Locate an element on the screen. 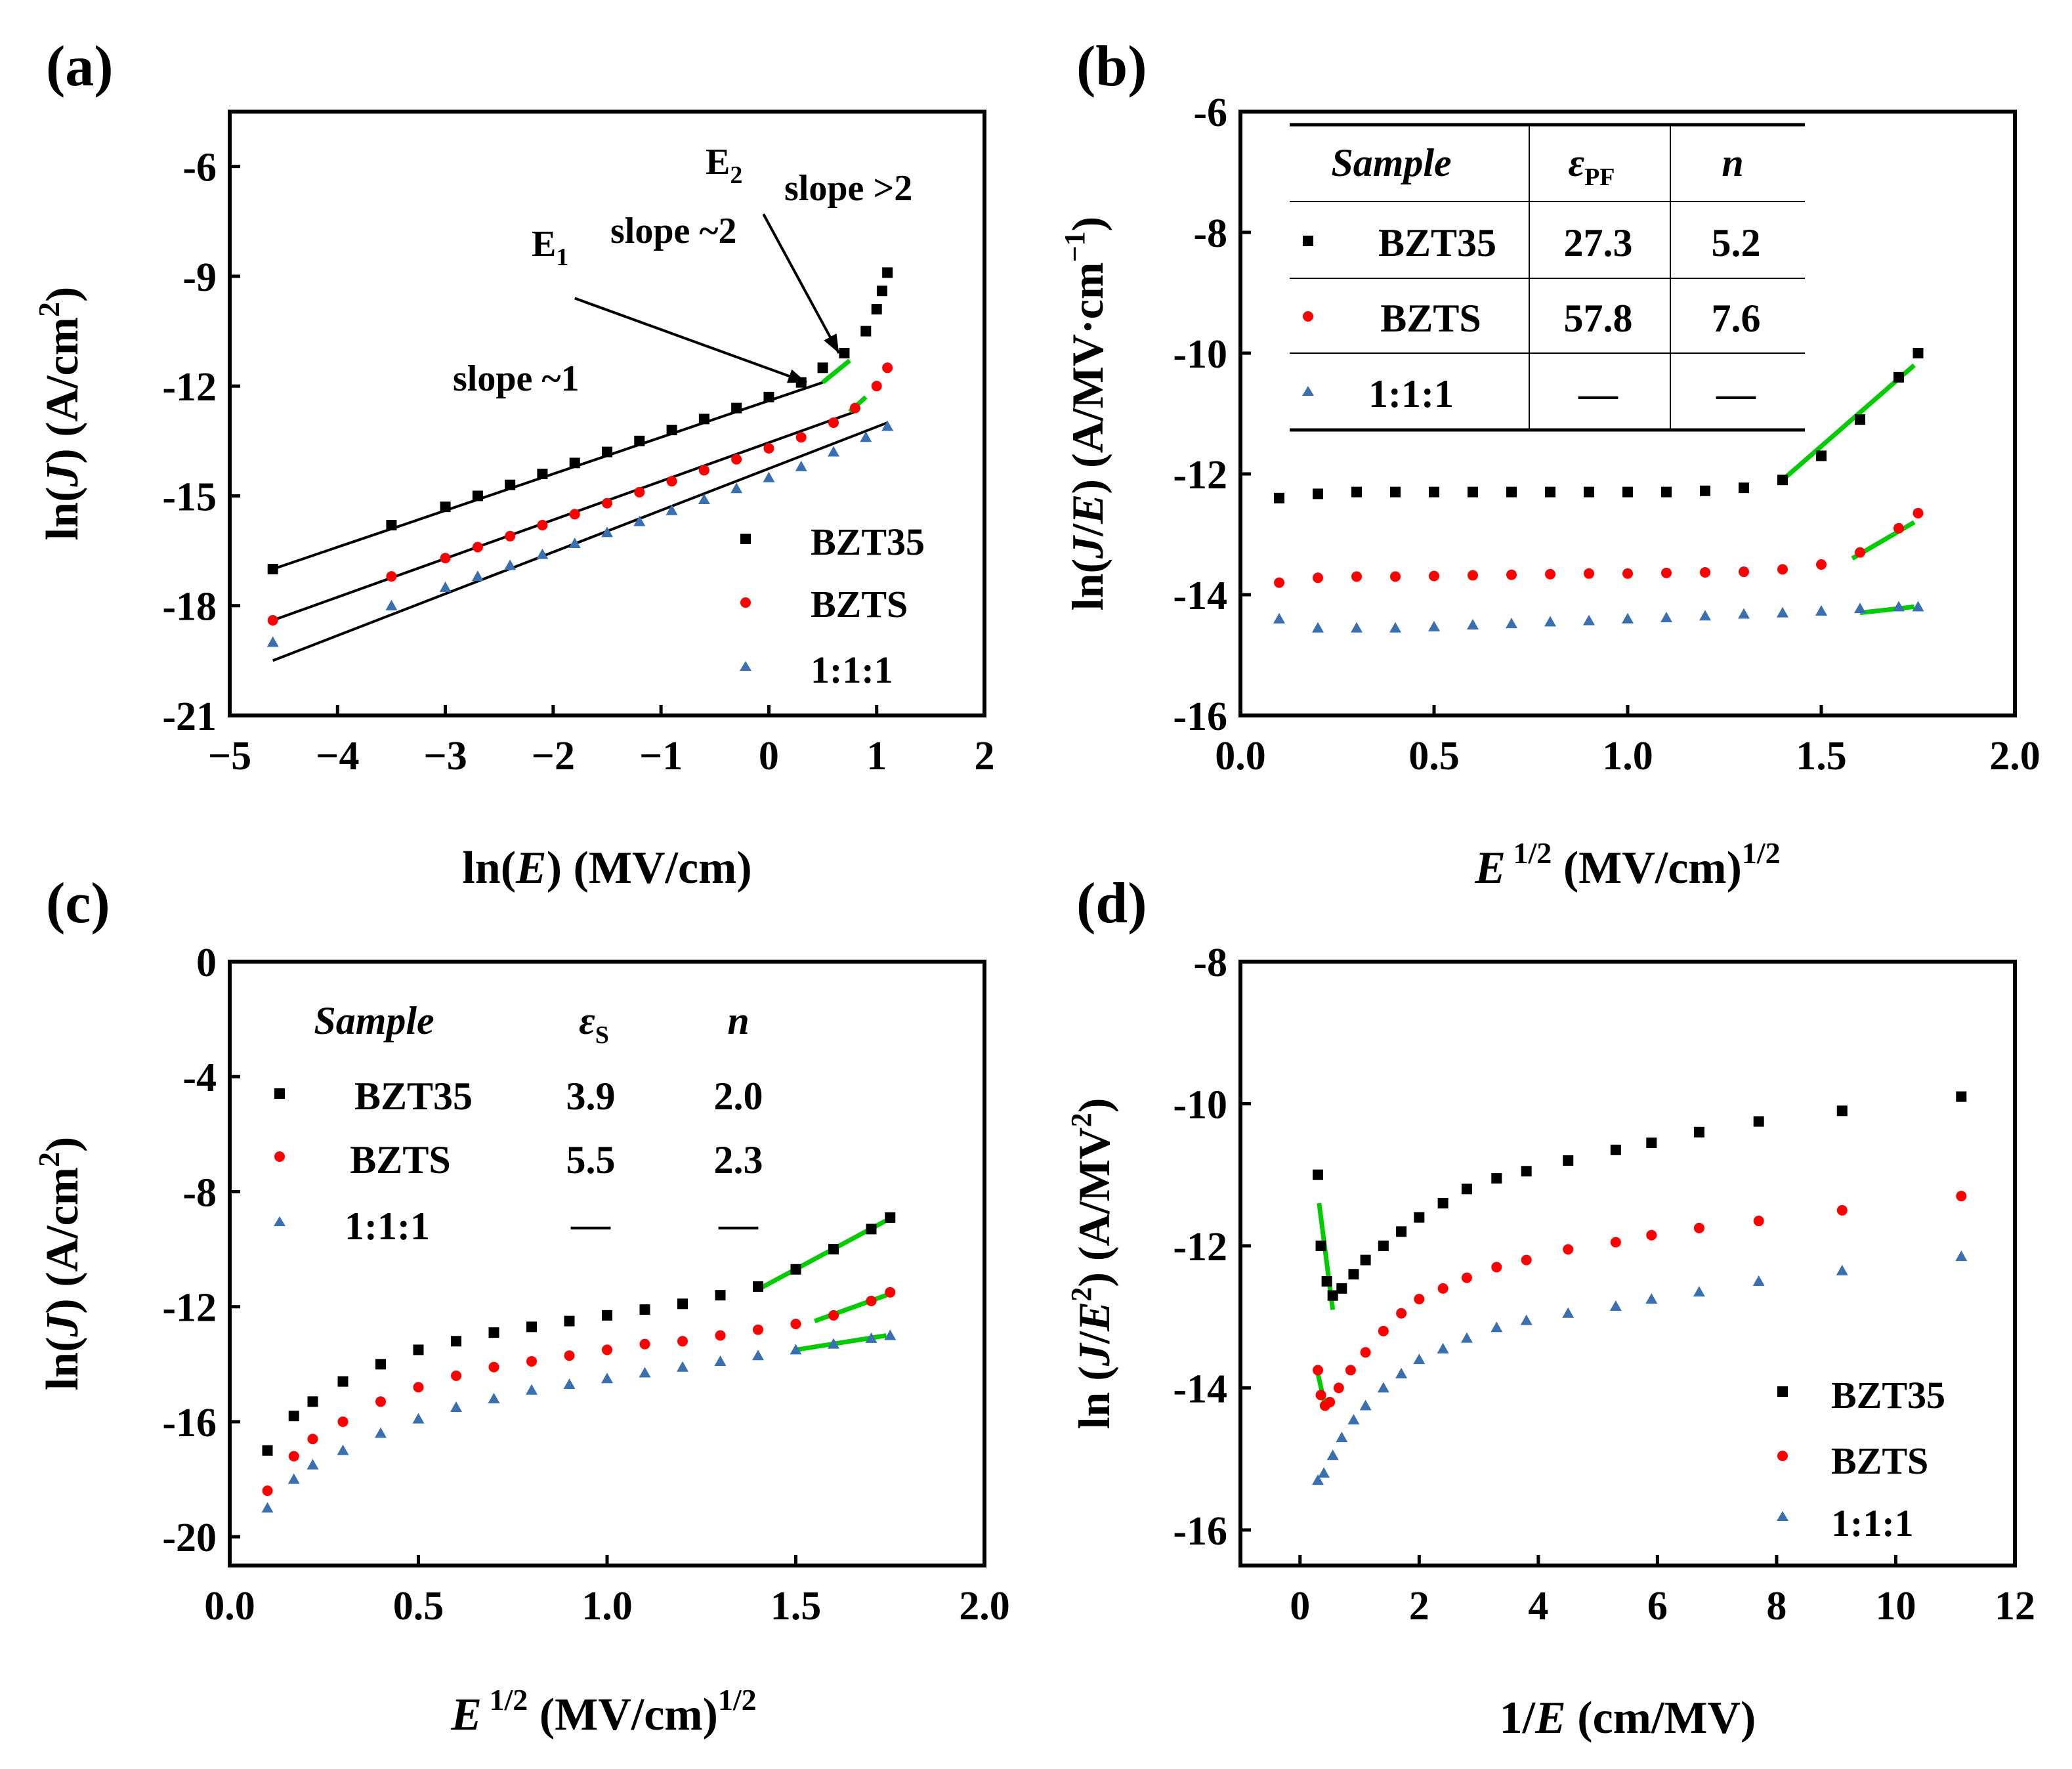  panel-label-d: (d) is located at coordinates (1111, 904).